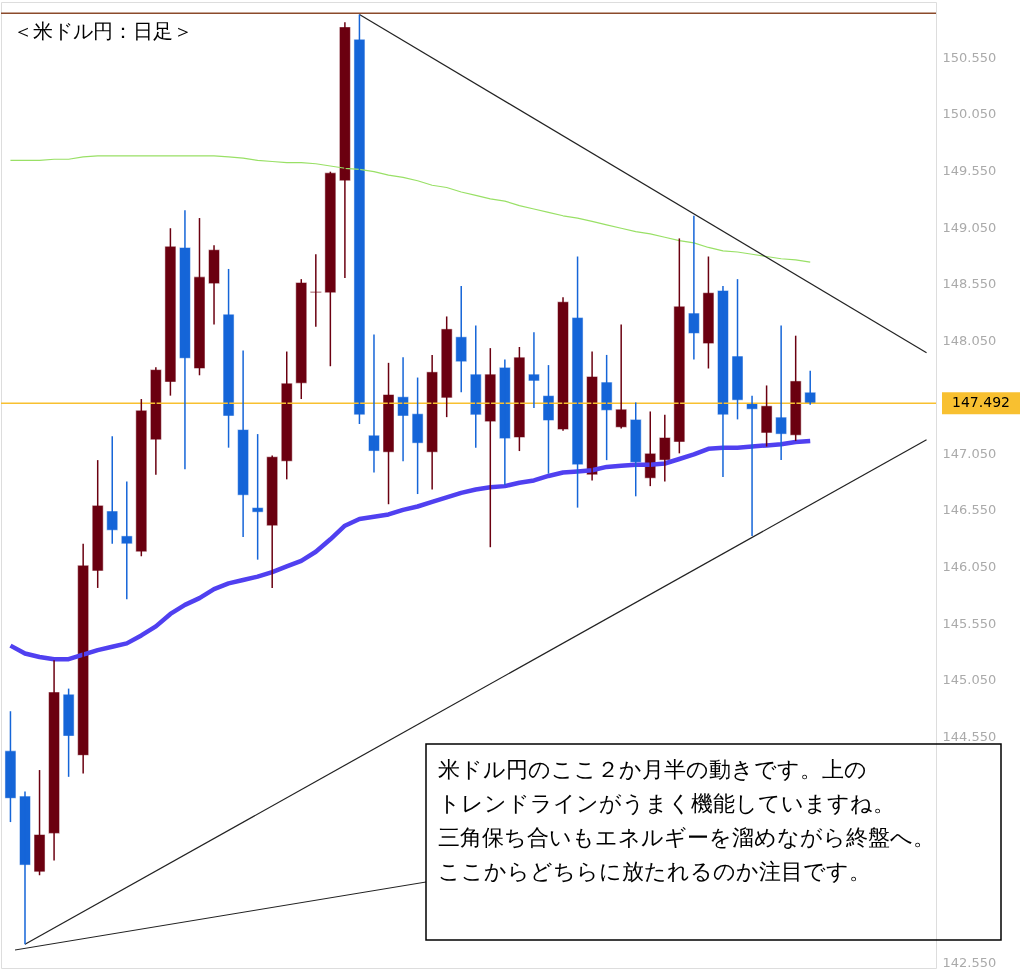 The height and width of the screenshot is (972, 1024). Describe the element at coordinates (969, 680) in the screenshot. I see `y-tick-label: 145.050` at that location.